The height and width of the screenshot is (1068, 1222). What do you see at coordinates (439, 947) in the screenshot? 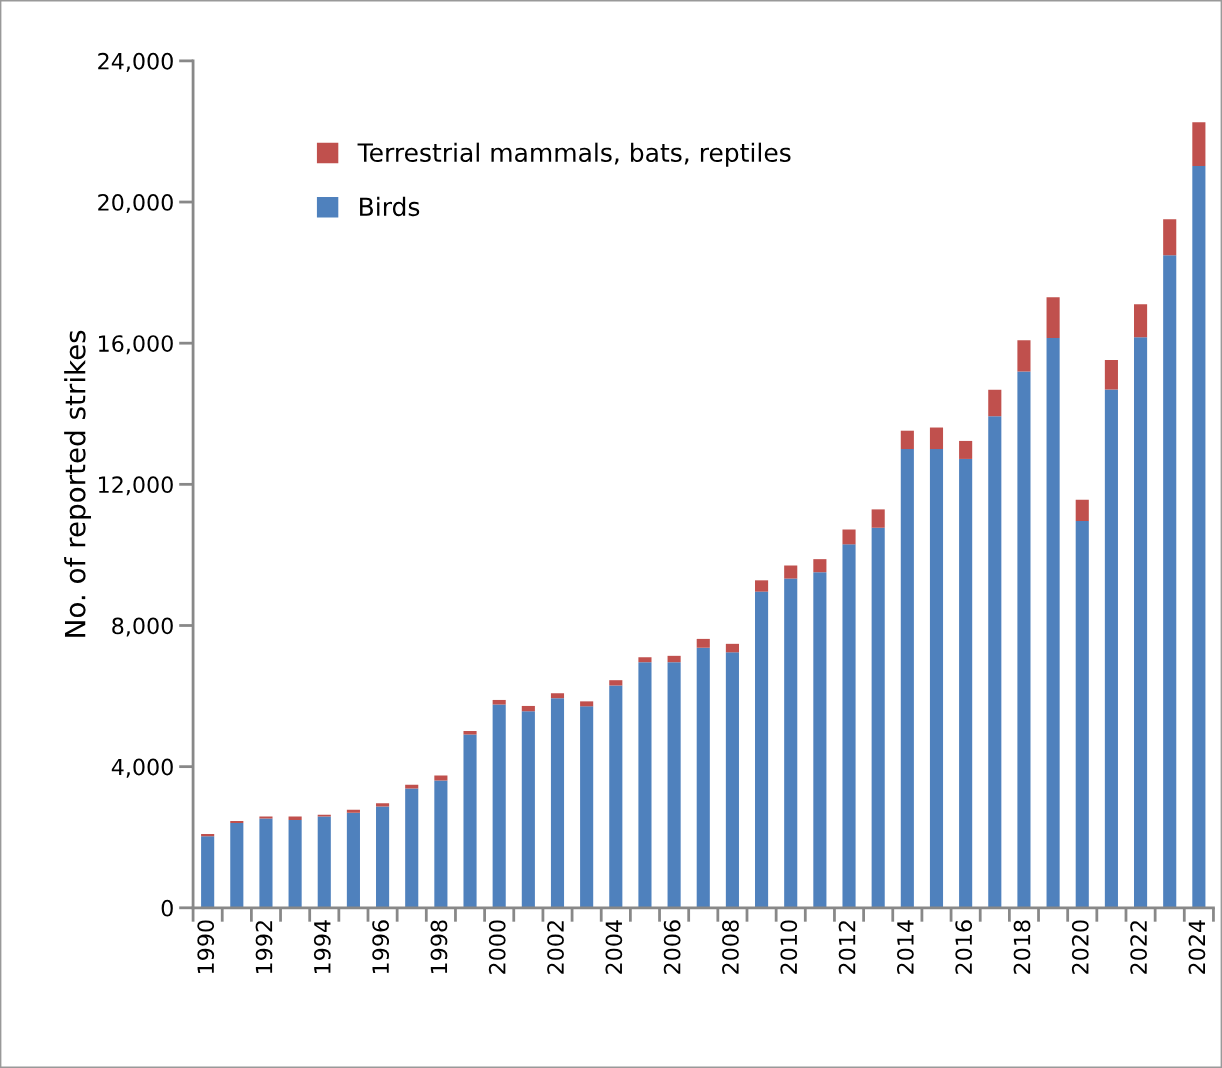
I see `x-tick-label: 1998` at bounding box center [439, 947].